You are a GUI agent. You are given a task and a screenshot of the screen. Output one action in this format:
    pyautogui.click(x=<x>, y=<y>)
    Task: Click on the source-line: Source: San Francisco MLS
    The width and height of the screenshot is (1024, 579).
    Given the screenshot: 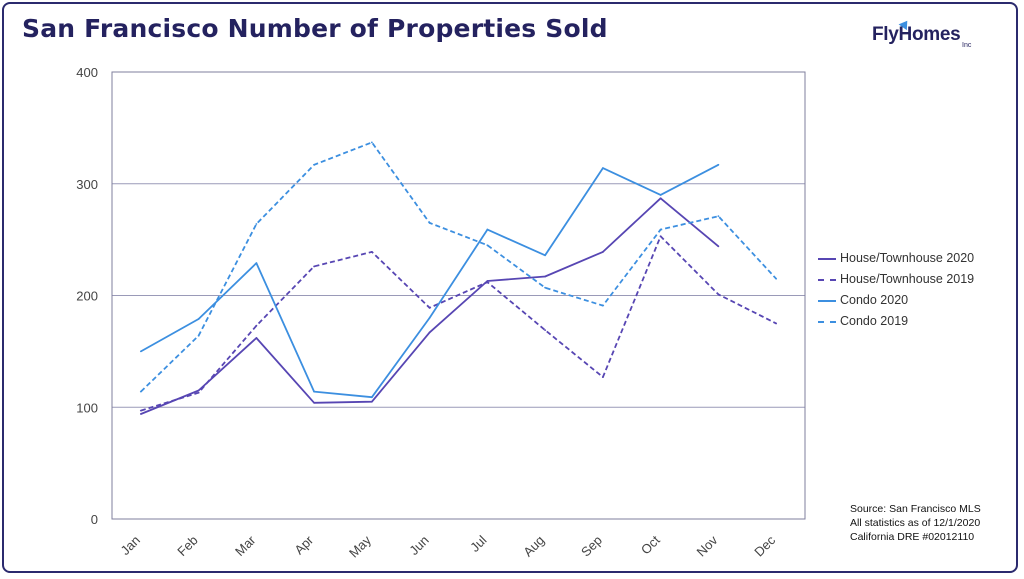 What is the action you would take?
    pyautogui.click(x=915, y=509)
    